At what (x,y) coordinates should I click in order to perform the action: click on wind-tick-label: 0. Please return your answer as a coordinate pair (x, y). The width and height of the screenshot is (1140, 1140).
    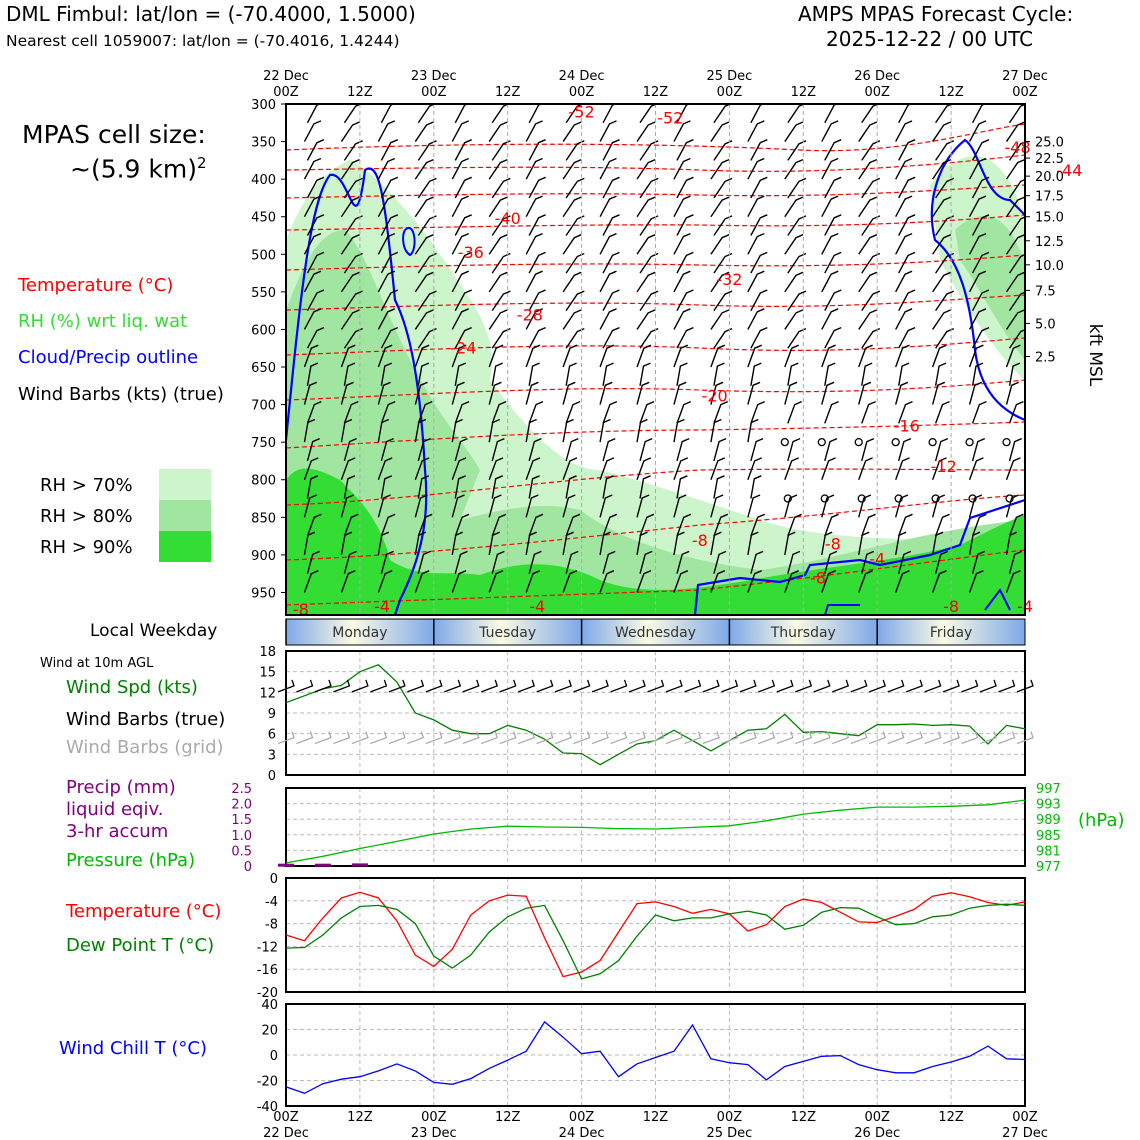
    Looking at the image, I should click on (272, 776).